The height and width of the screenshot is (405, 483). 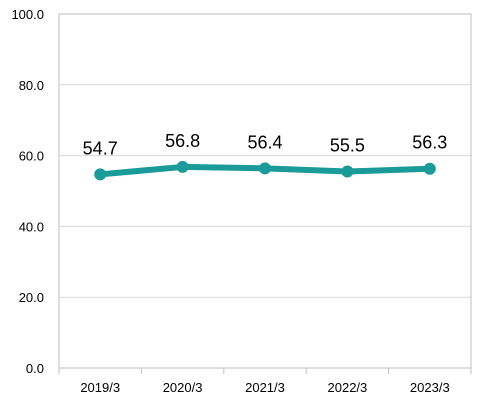 I want to click on x-tick-label: 2019/3, so click(x=100, y=387).